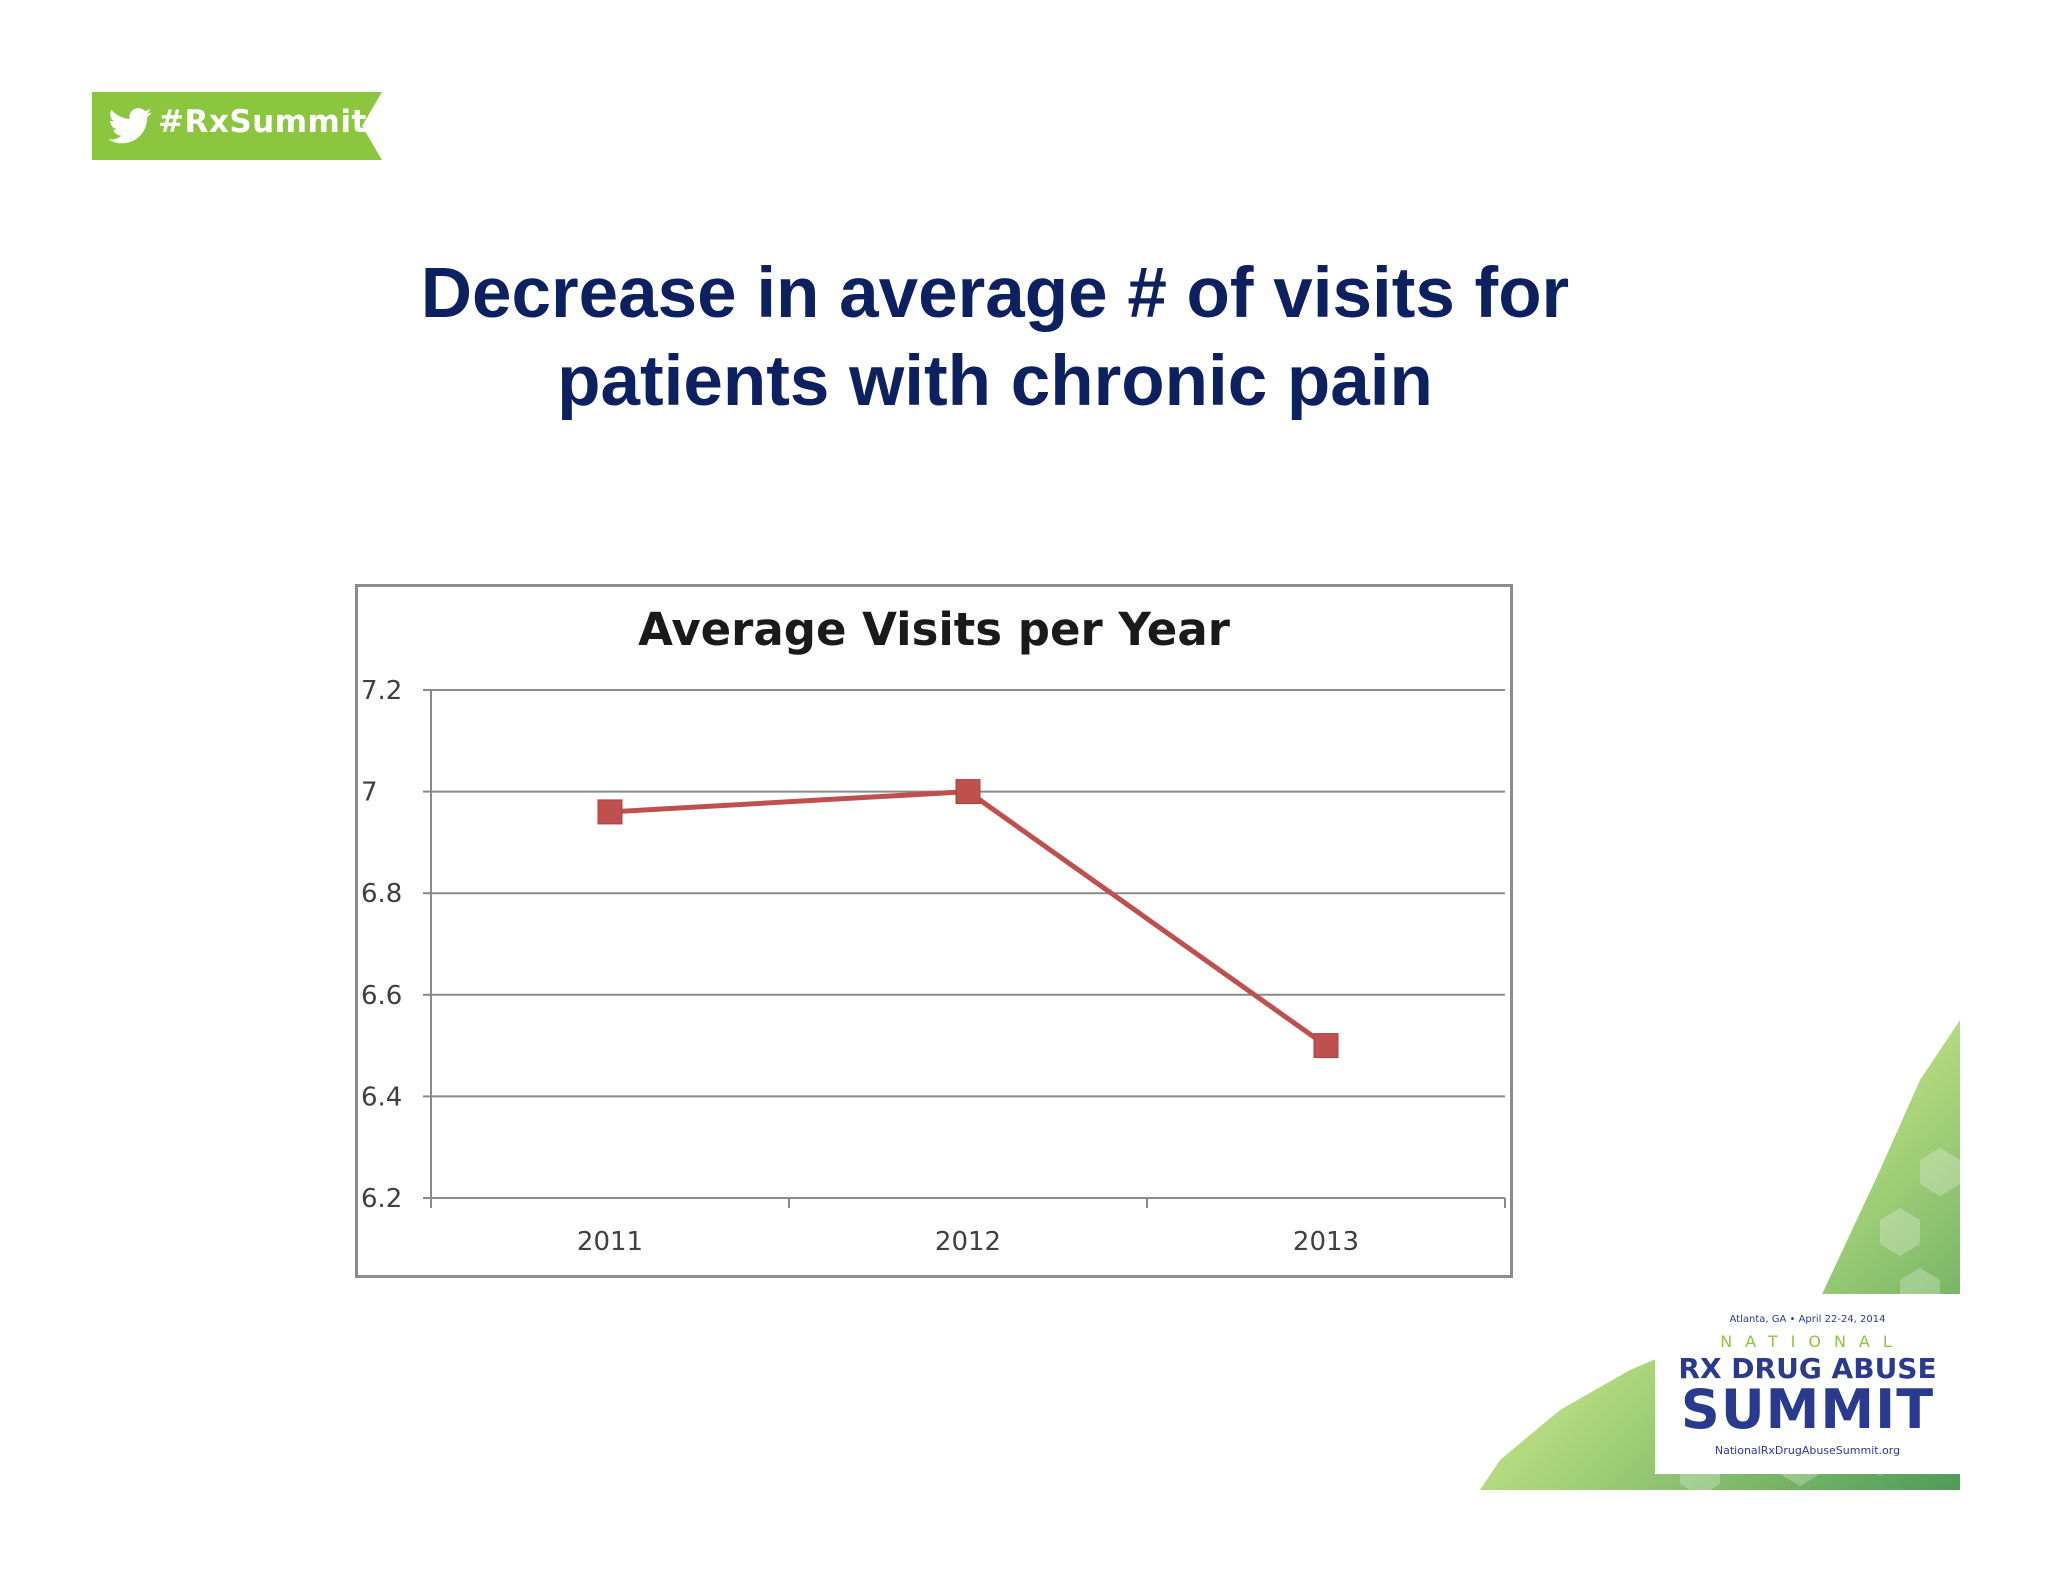  Describe the element at coordinates (369, 793) in the screenshot. I see `y-tick-label: 7` at that location.